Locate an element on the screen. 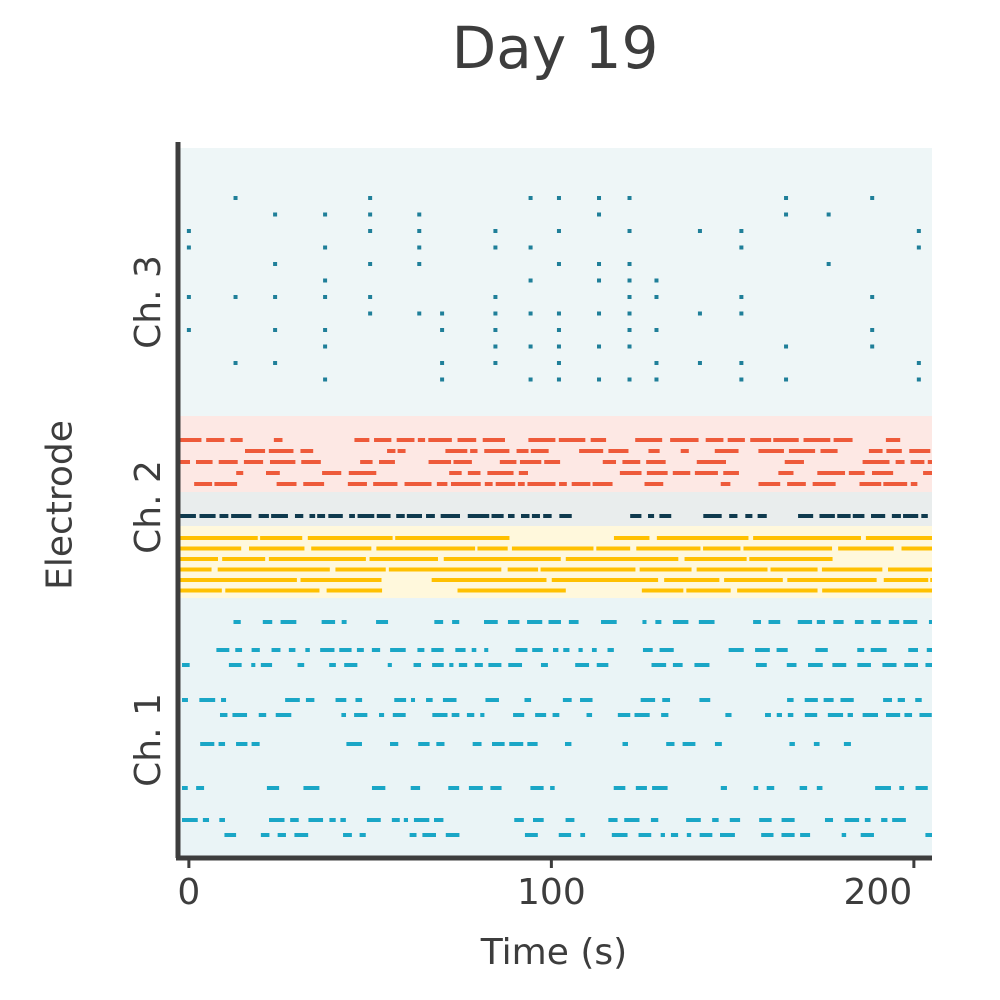 This screenshot has height=1000, width=1000. band-ch2-red is located at coordinates (555, 454).